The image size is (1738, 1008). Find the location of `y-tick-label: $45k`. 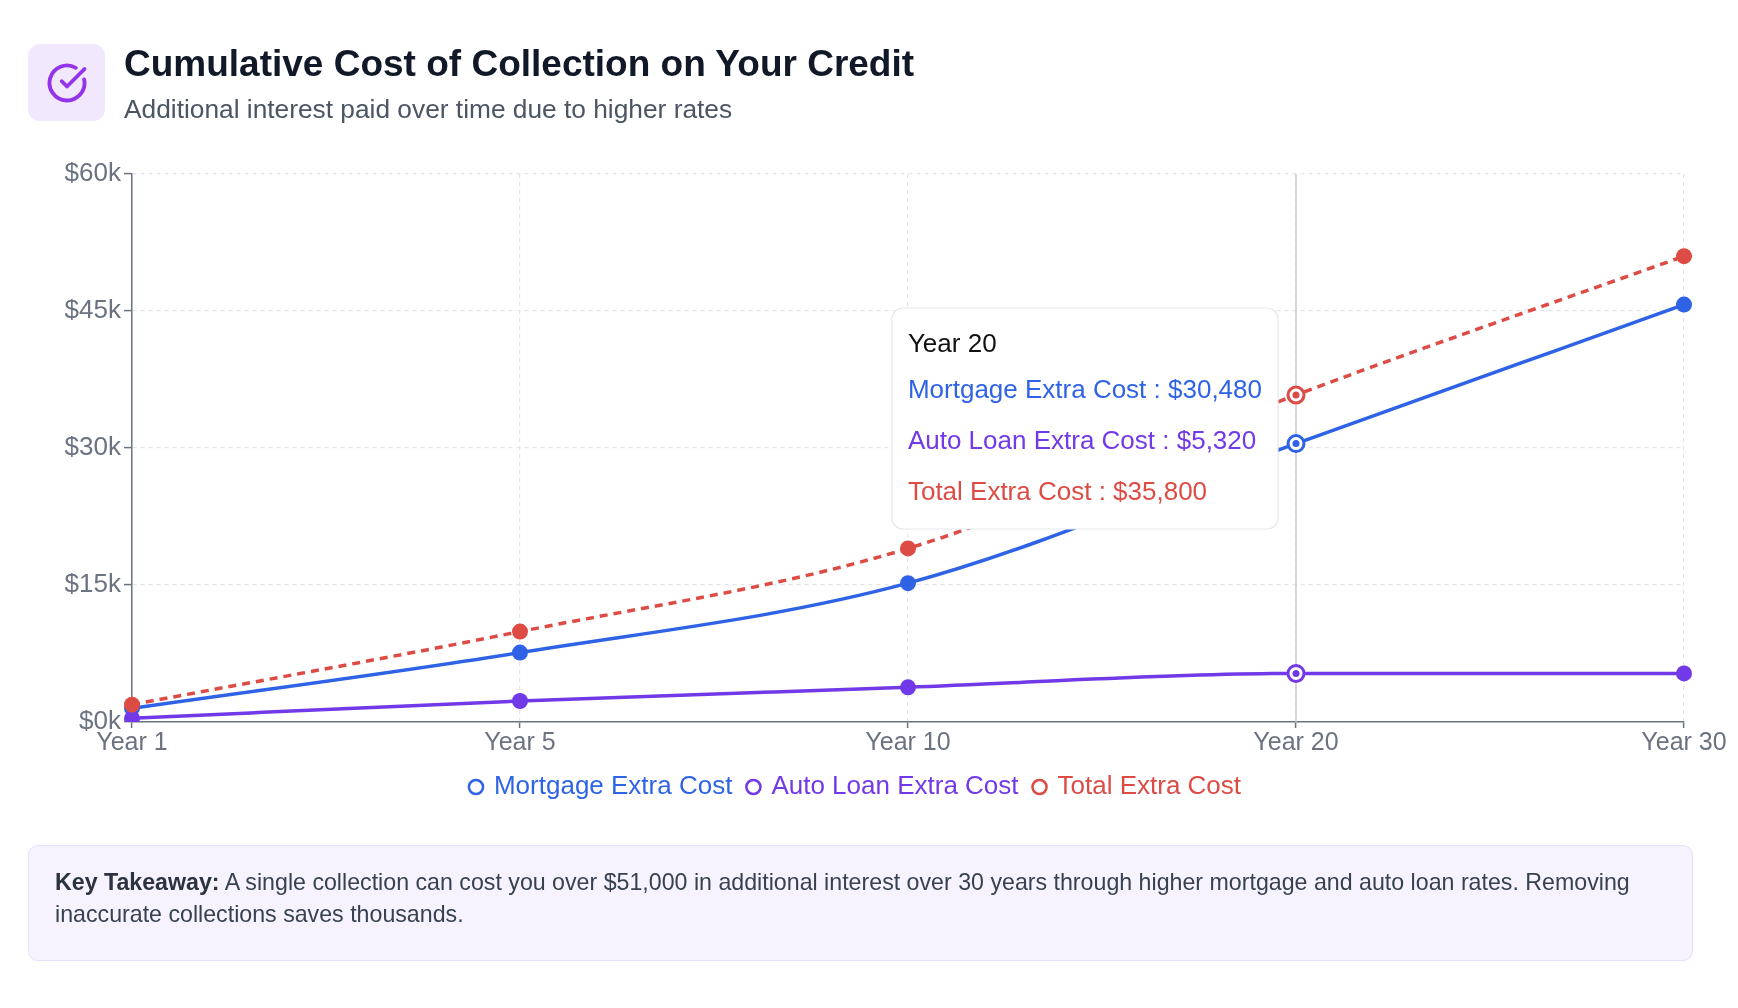

y-tick-label: $45k is located at coordinates (93, 309).